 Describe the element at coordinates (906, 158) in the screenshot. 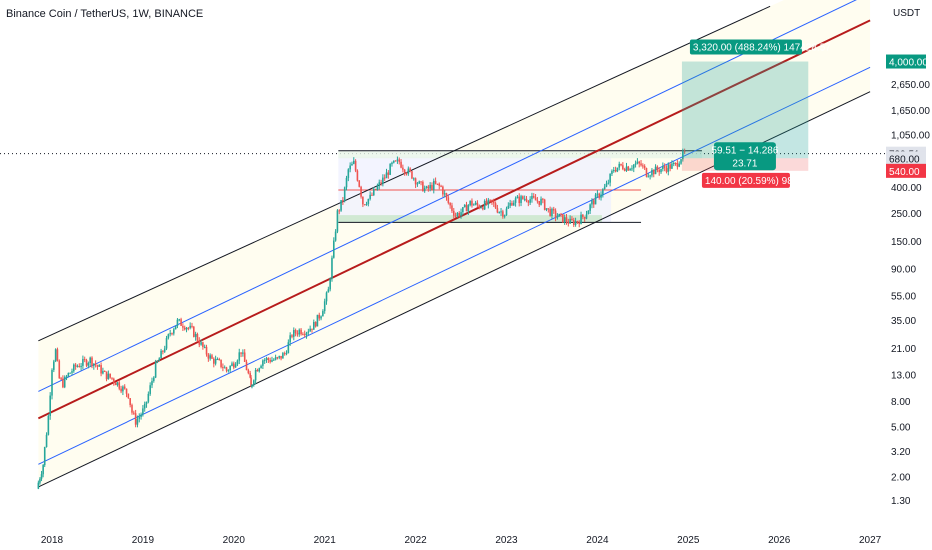

I see `entry-price-badge-box` at that location.